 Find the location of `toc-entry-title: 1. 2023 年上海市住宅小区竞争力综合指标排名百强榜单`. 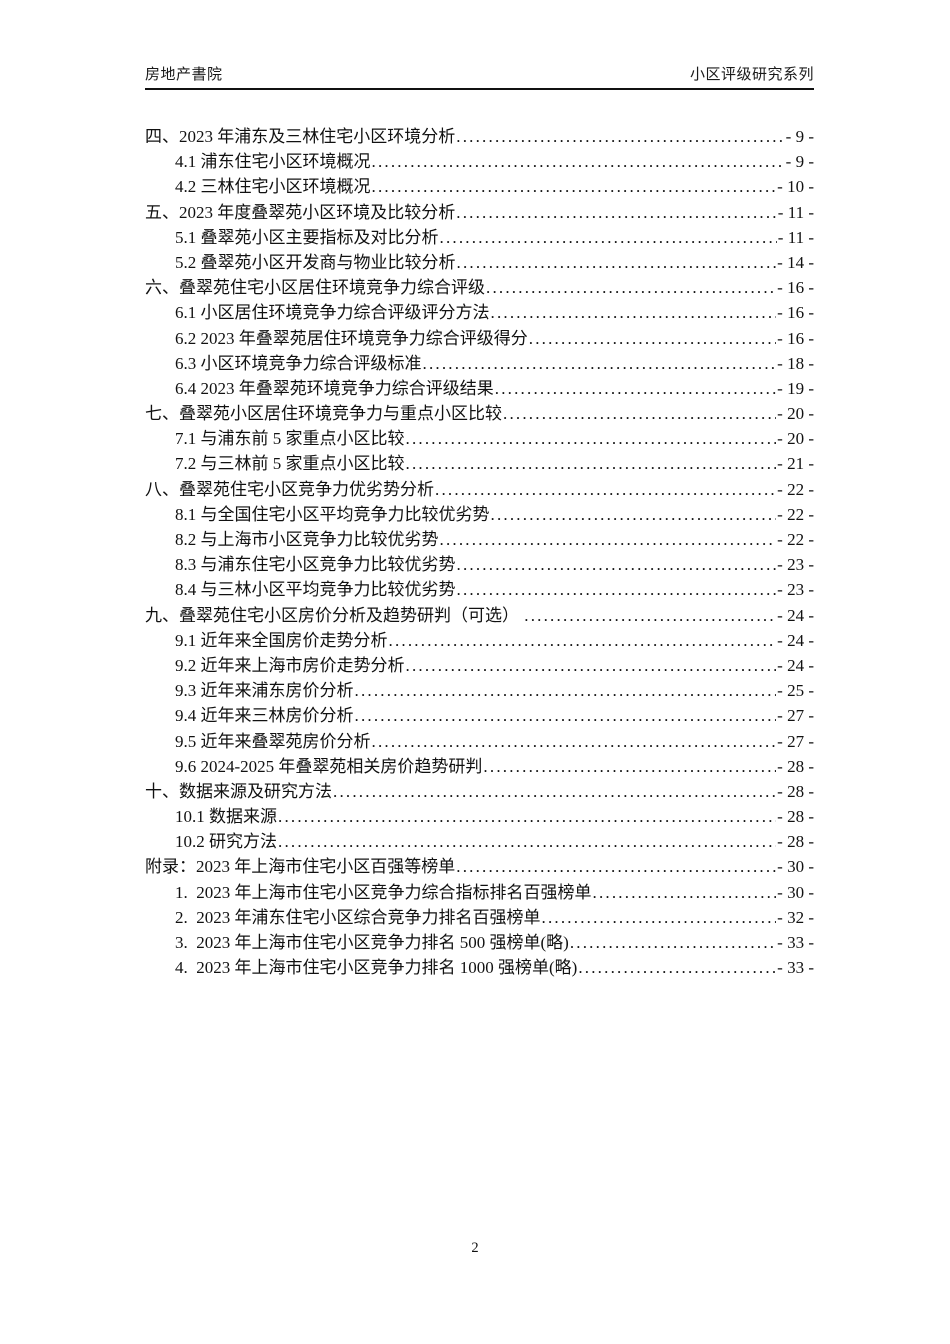

toc-entry-title: 1. 2023 年上海市住宅小区竞争力综合指标排名百强榜单 is located at coordinates (383, 892).